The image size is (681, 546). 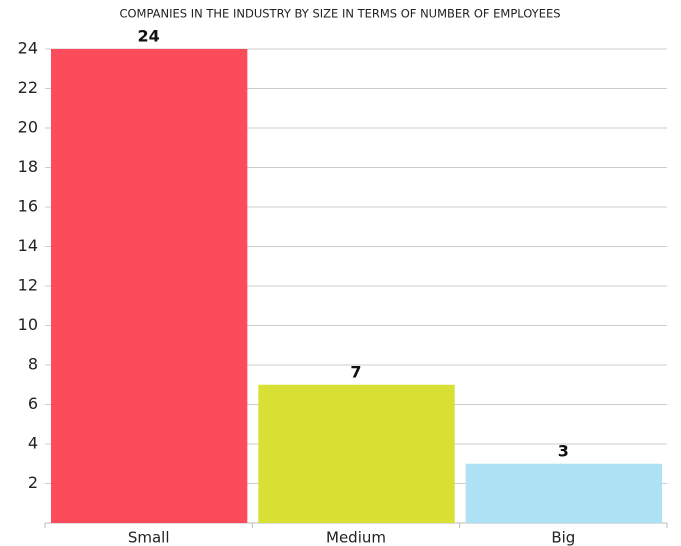 What do you see at coordinates (33, 364) in the screenshot?
I see `y-tick-label: 8` at bounding box center [33, 364].